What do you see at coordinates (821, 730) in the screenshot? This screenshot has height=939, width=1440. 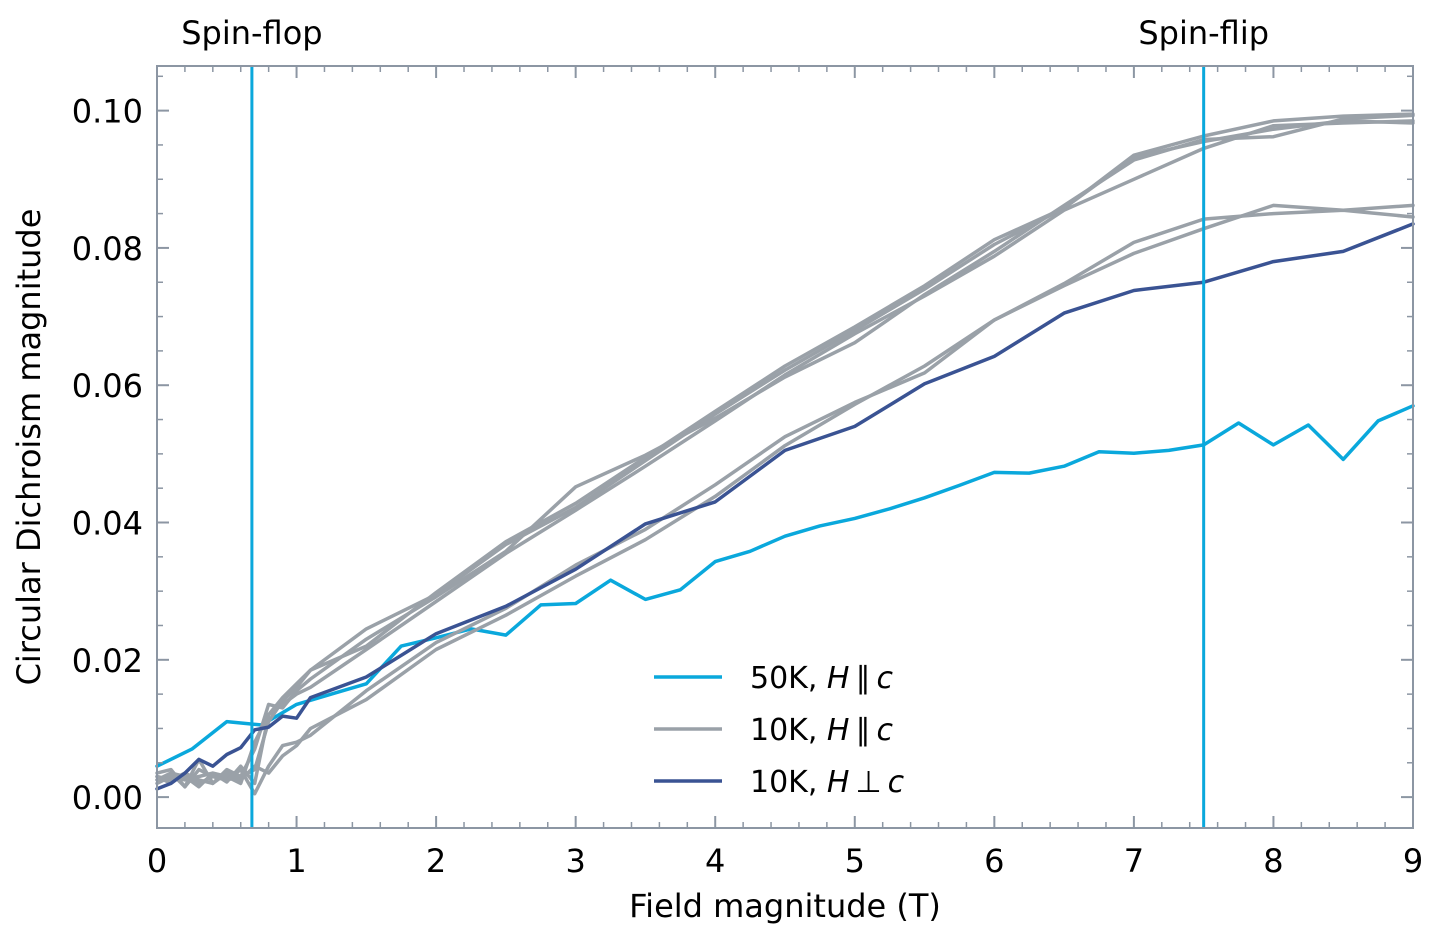 I see `legend-label-c10para: 10K, H ∥ c` at bounding box center [821, 730].